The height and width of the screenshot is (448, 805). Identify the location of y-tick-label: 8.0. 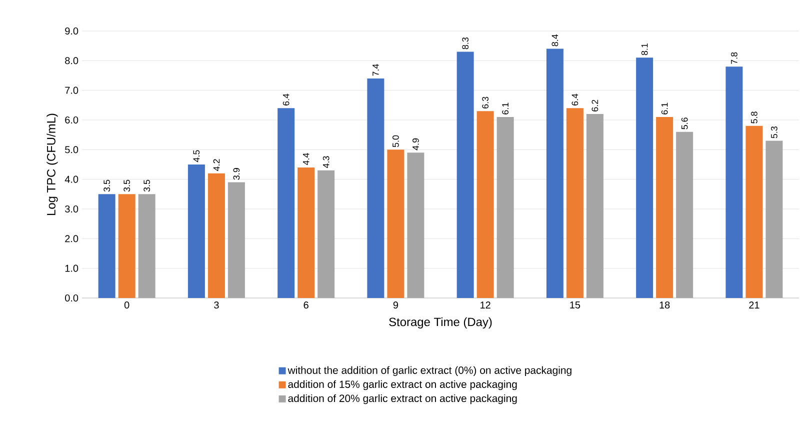
(71, 60).